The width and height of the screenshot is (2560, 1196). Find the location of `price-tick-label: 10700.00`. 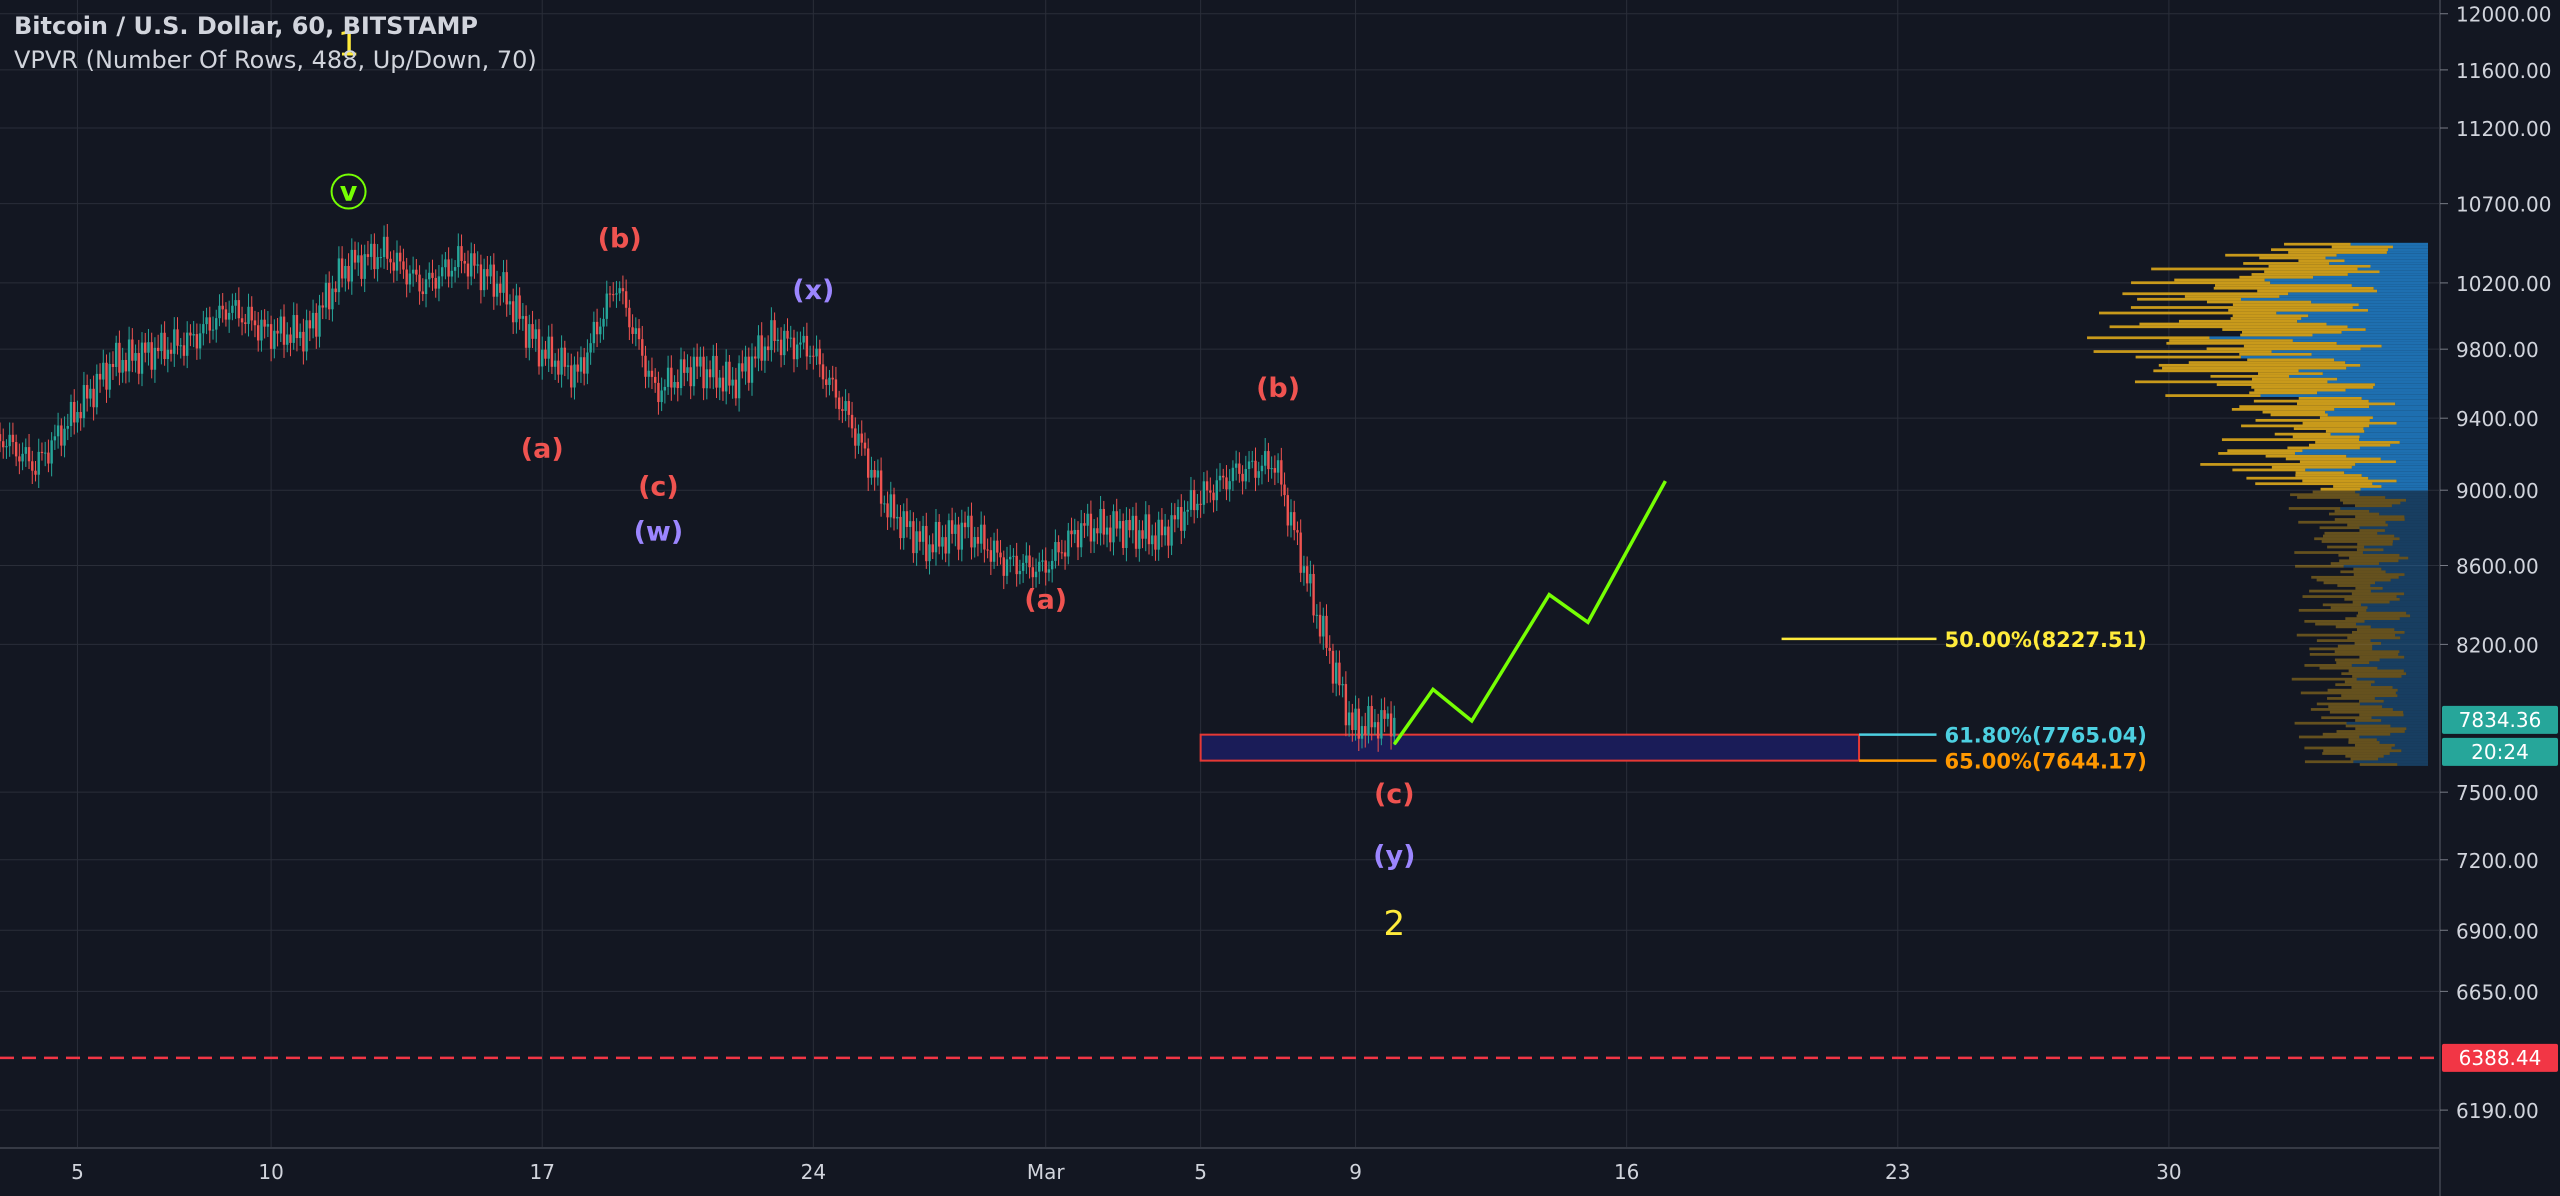

price-tick-label: 10700.00 is located at coordinates (2503, 205).